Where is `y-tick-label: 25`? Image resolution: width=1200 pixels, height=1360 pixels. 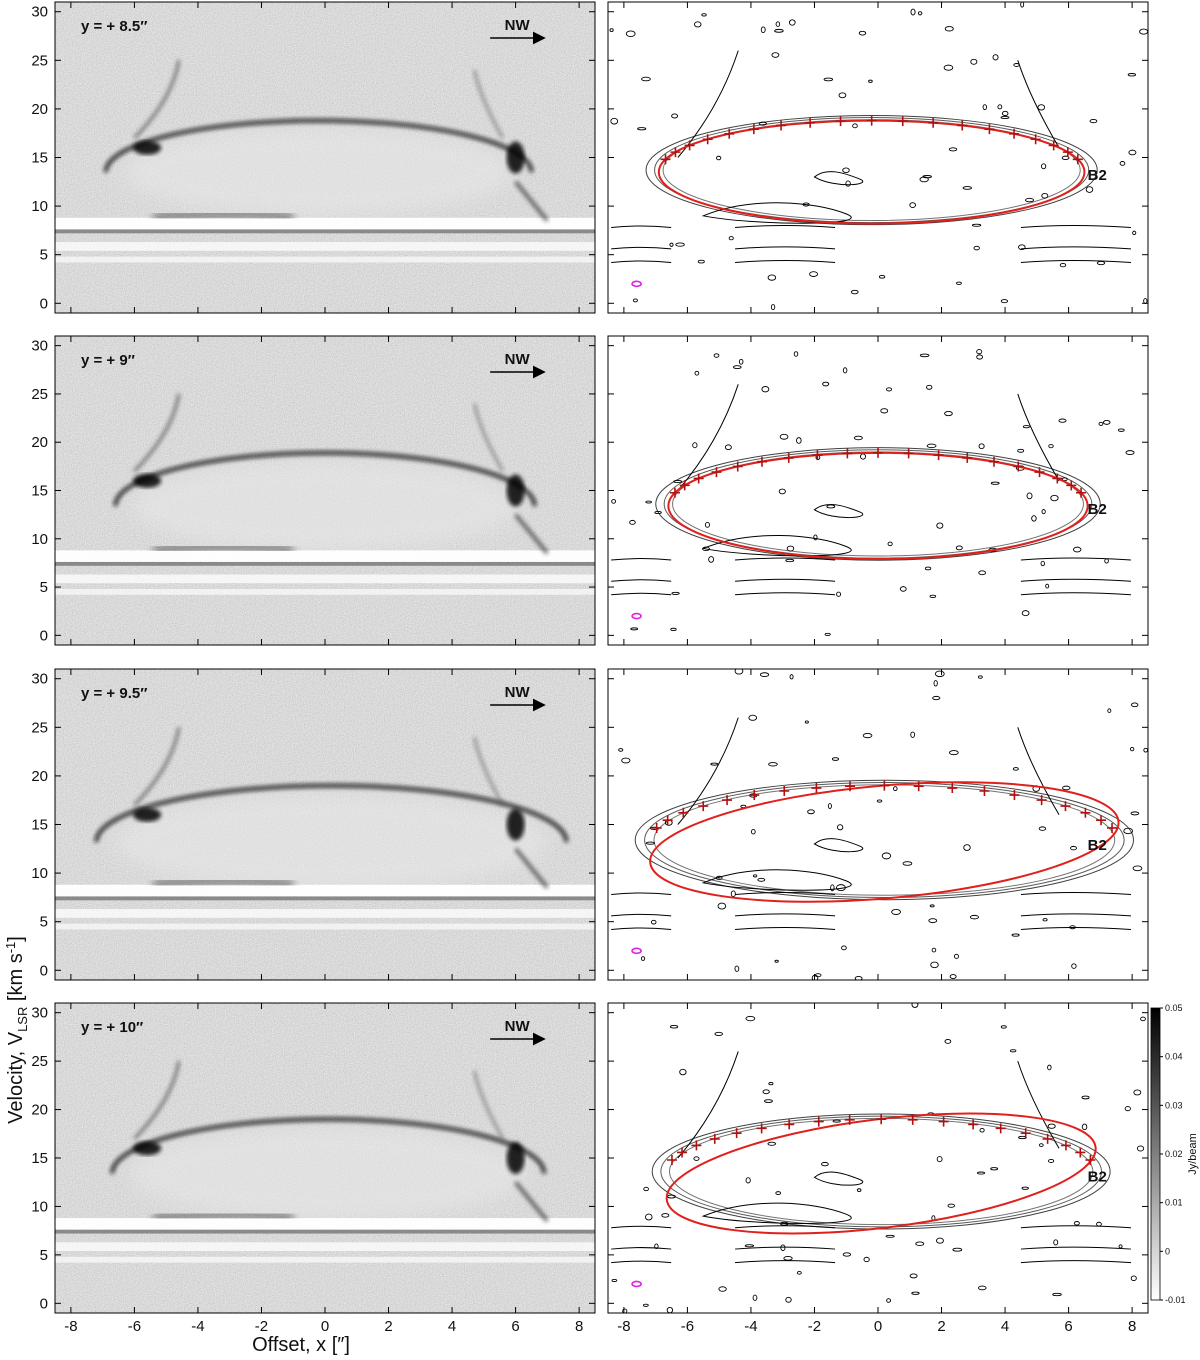 y-tick-label: 25 is located at coordinates (39, 60).